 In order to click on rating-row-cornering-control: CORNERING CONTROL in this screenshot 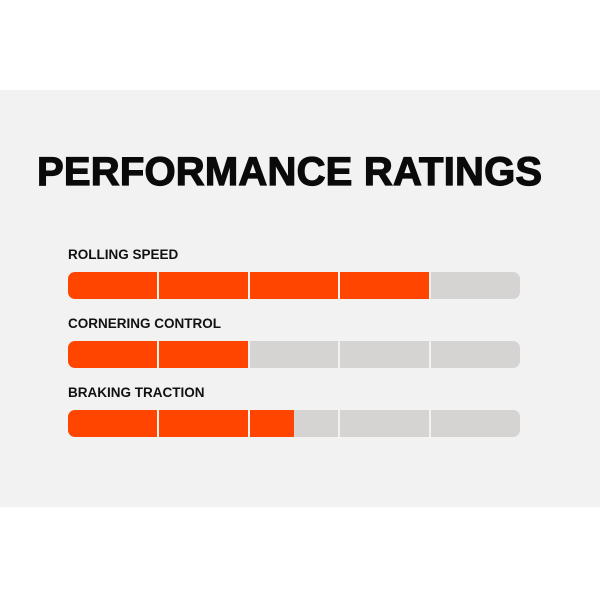, I will do `click(294, 342)`.